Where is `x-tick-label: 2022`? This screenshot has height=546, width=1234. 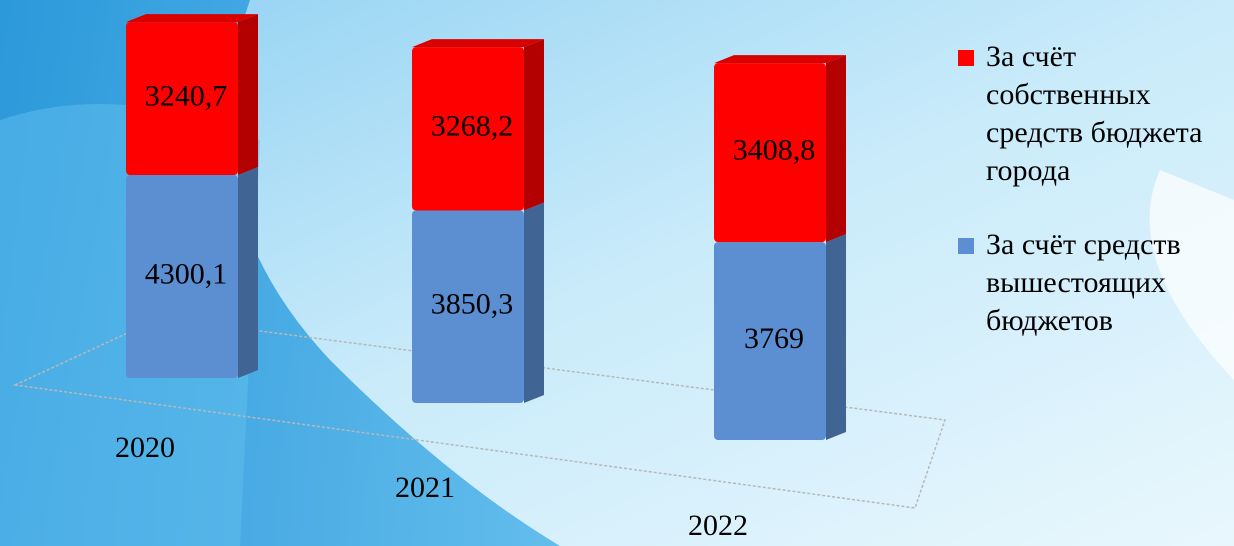
x-tick-label: 2022 is located at coordinates (718, 525).